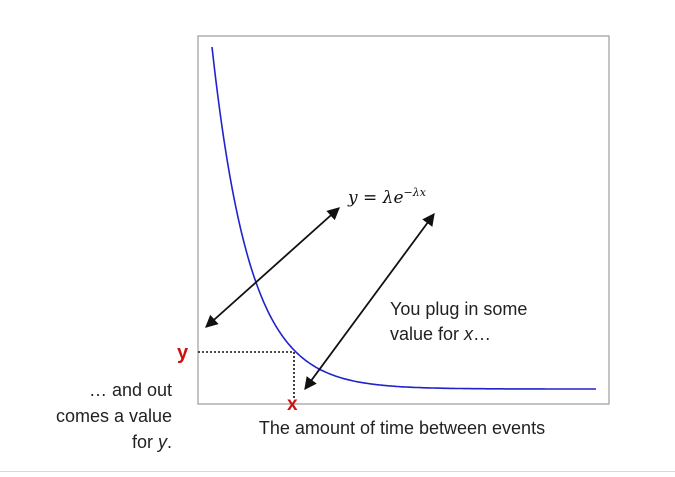 The width and height of the screenshot is (675, 477). What do you see at coordinates (458, 309) in the screenshot?
I see `note-plug-in-line1: You plug in some` at bounding box center [458, 309].